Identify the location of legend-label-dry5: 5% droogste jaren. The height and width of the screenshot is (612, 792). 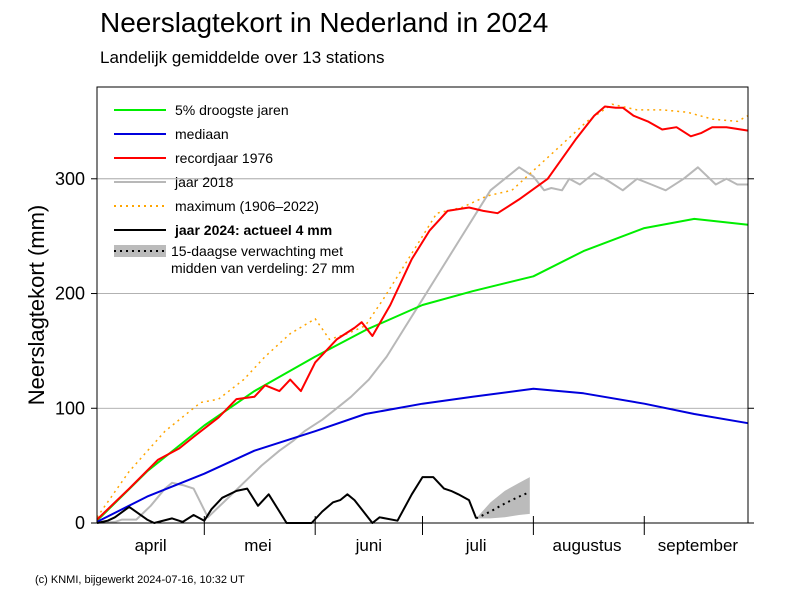
(232, 110).